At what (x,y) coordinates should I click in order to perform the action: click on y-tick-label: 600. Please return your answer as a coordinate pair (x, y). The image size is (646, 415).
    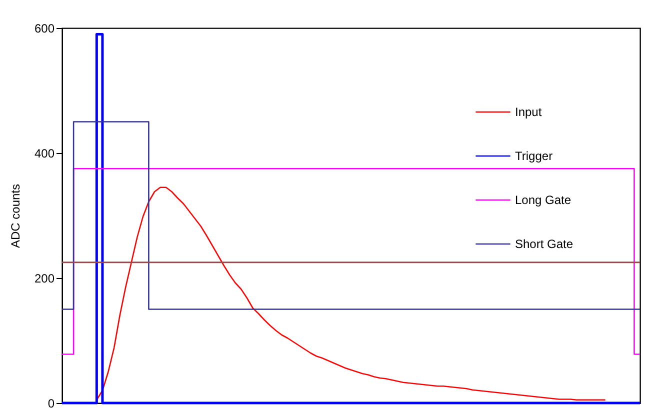
    Looking at the image, I should click on (44, 29).